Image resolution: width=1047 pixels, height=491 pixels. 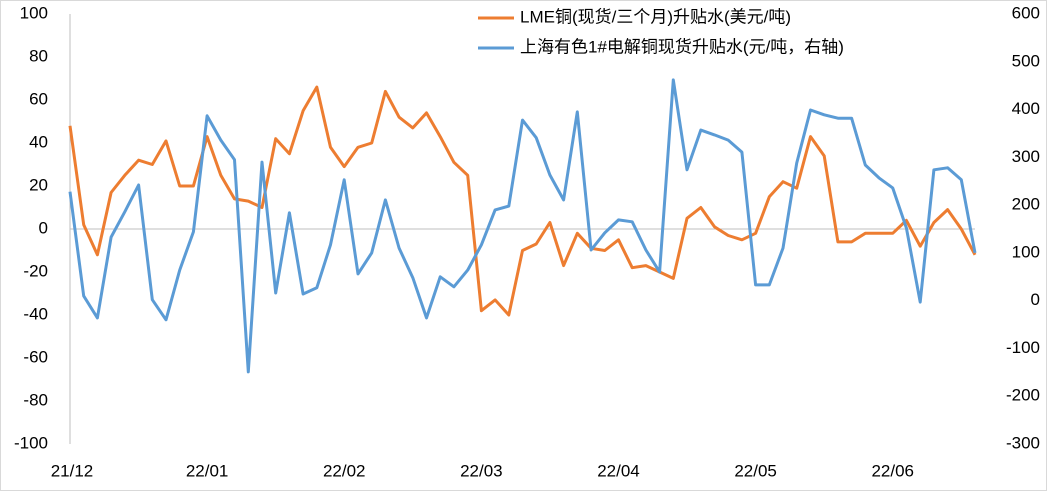 I want to click on x-tick-label: 22/03, so click(x=481, y=470).